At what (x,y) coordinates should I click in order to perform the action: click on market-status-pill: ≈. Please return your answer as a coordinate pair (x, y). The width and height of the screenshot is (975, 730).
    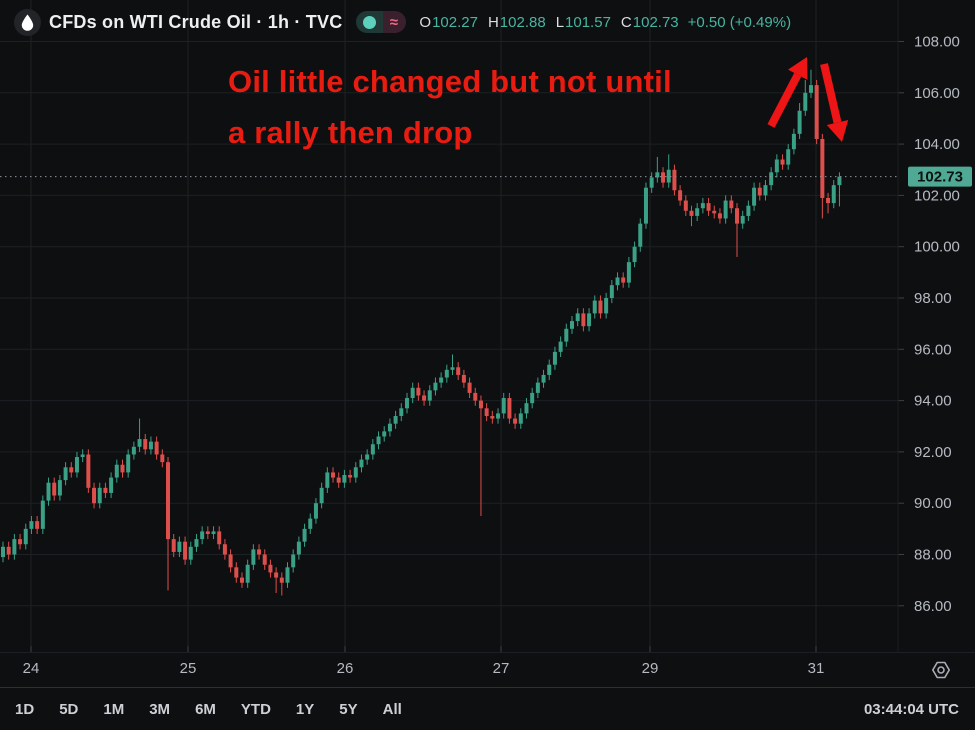
    Looking at the image, I should click on (381, 22).